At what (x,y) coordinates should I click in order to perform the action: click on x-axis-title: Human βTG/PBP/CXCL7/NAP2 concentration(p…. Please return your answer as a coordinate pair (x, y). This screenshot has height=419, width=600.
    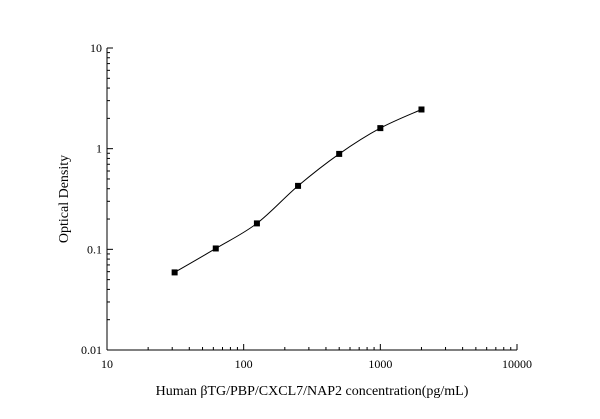
    Looking at the image, I should click on (312, 391).